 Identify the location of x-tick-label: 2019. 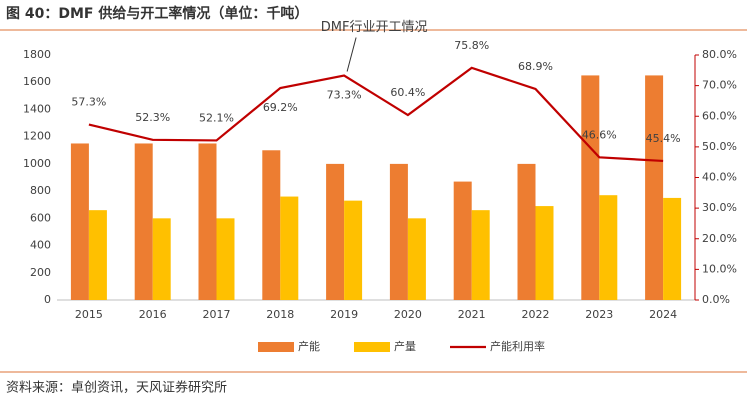
(344, 314).